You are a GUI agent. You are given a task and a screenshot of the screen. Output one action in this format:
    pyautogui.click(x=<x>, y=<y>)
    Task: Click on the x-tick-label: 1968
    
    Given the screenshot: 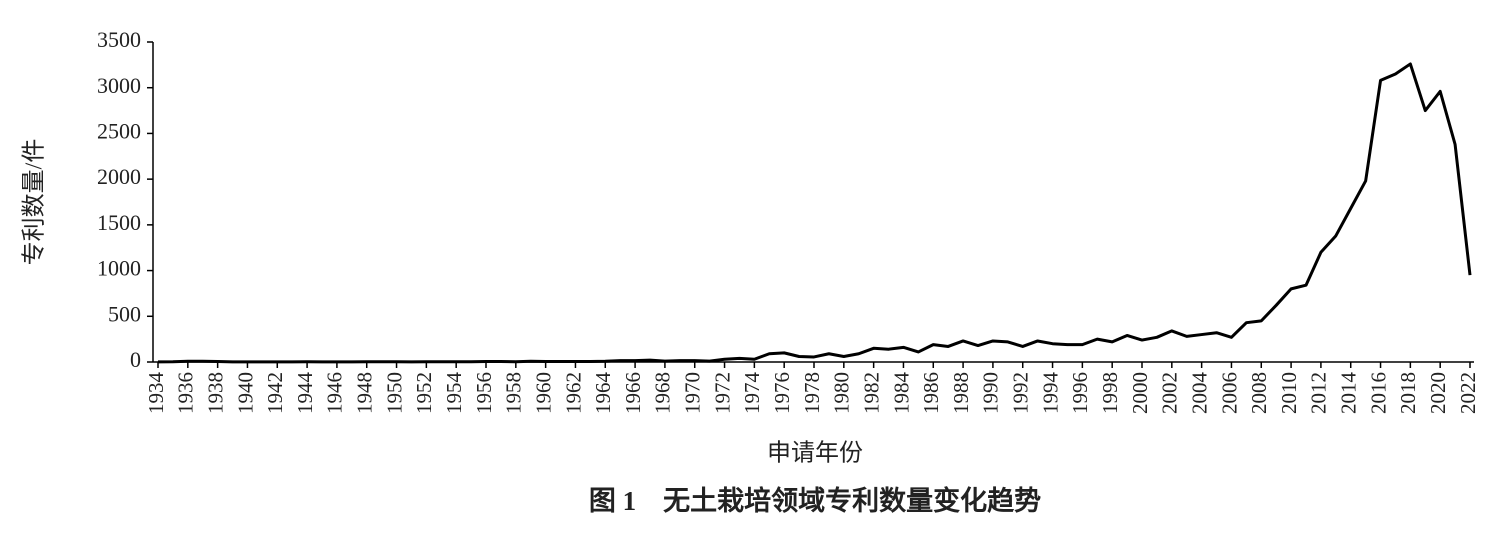 What is the action you would take?
    pyautogui.click(x=663, y=393)
    